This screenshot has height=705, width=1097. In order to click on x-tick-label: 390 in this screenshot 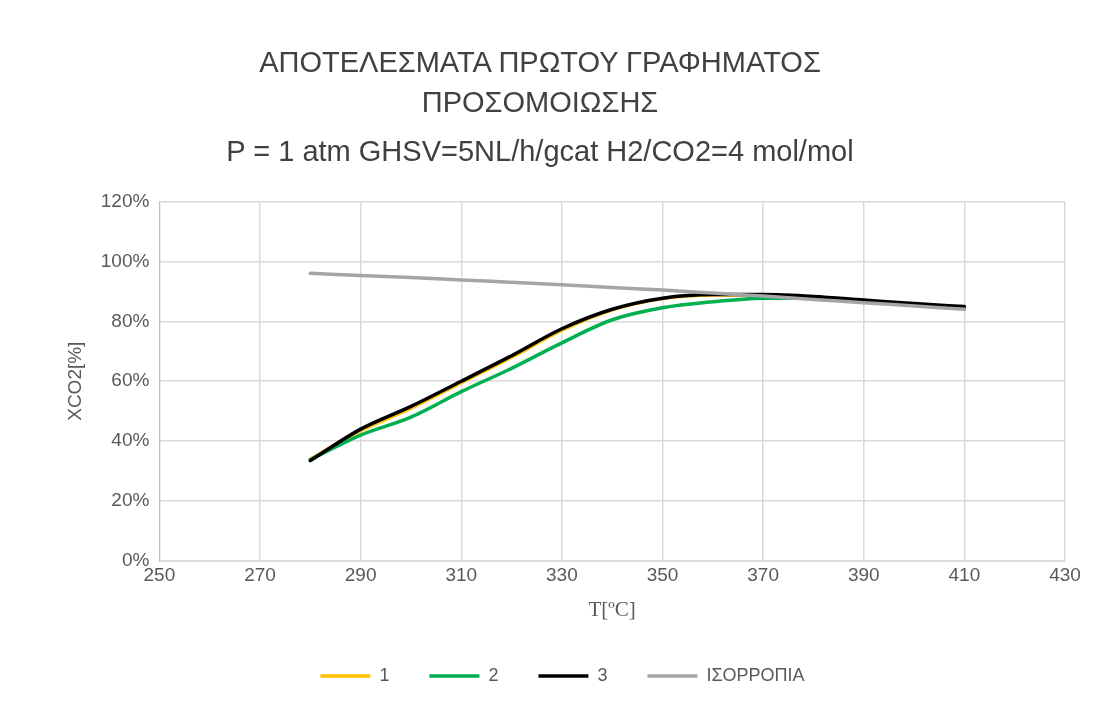, I will do `click(863, 574)`.